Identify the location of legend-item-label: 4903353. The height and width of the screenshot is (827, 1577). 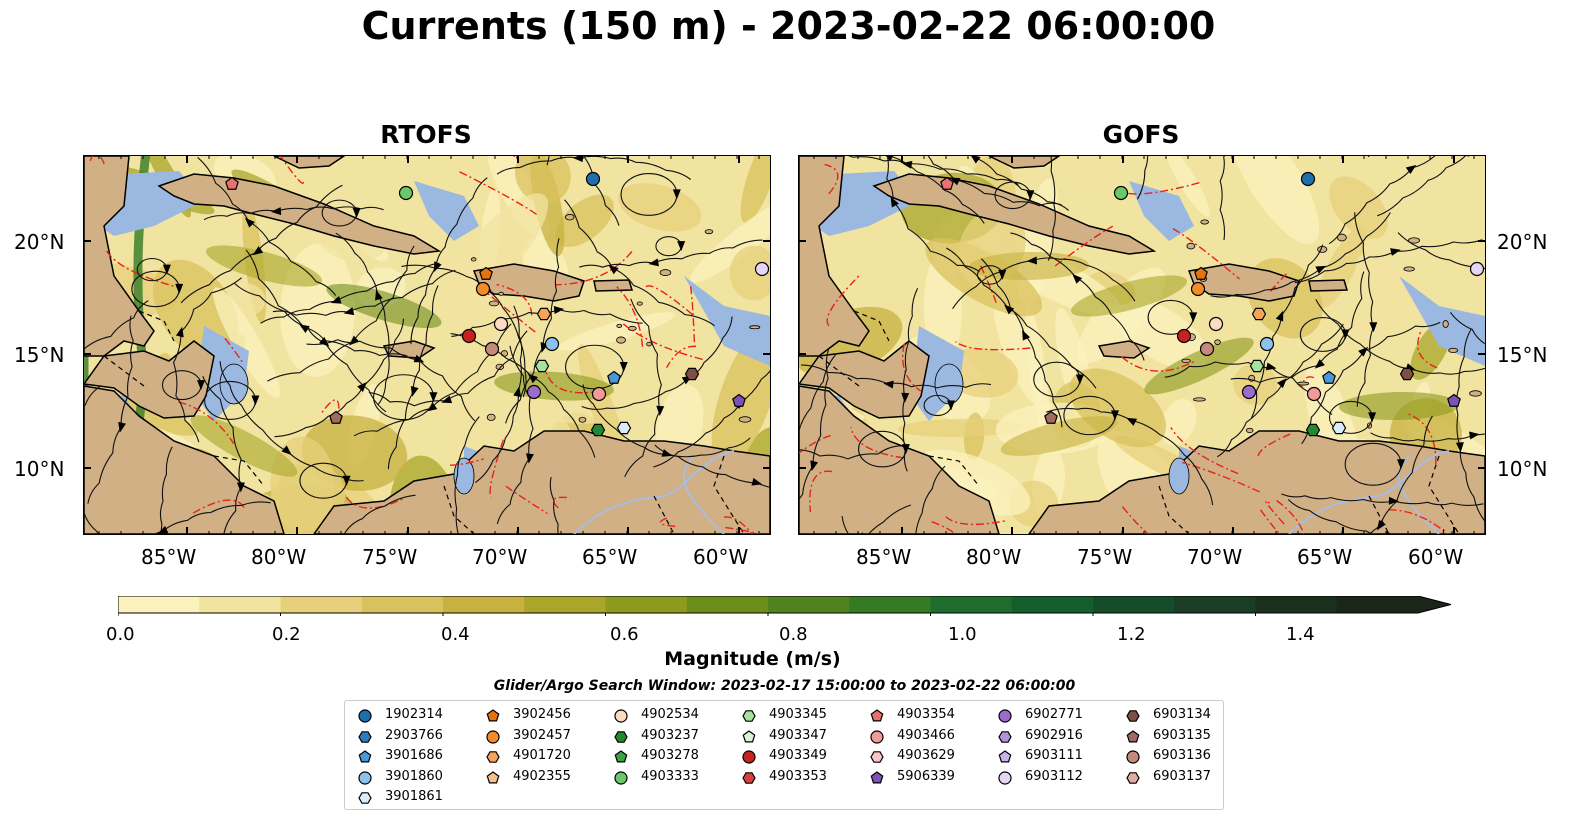
(798, 776).